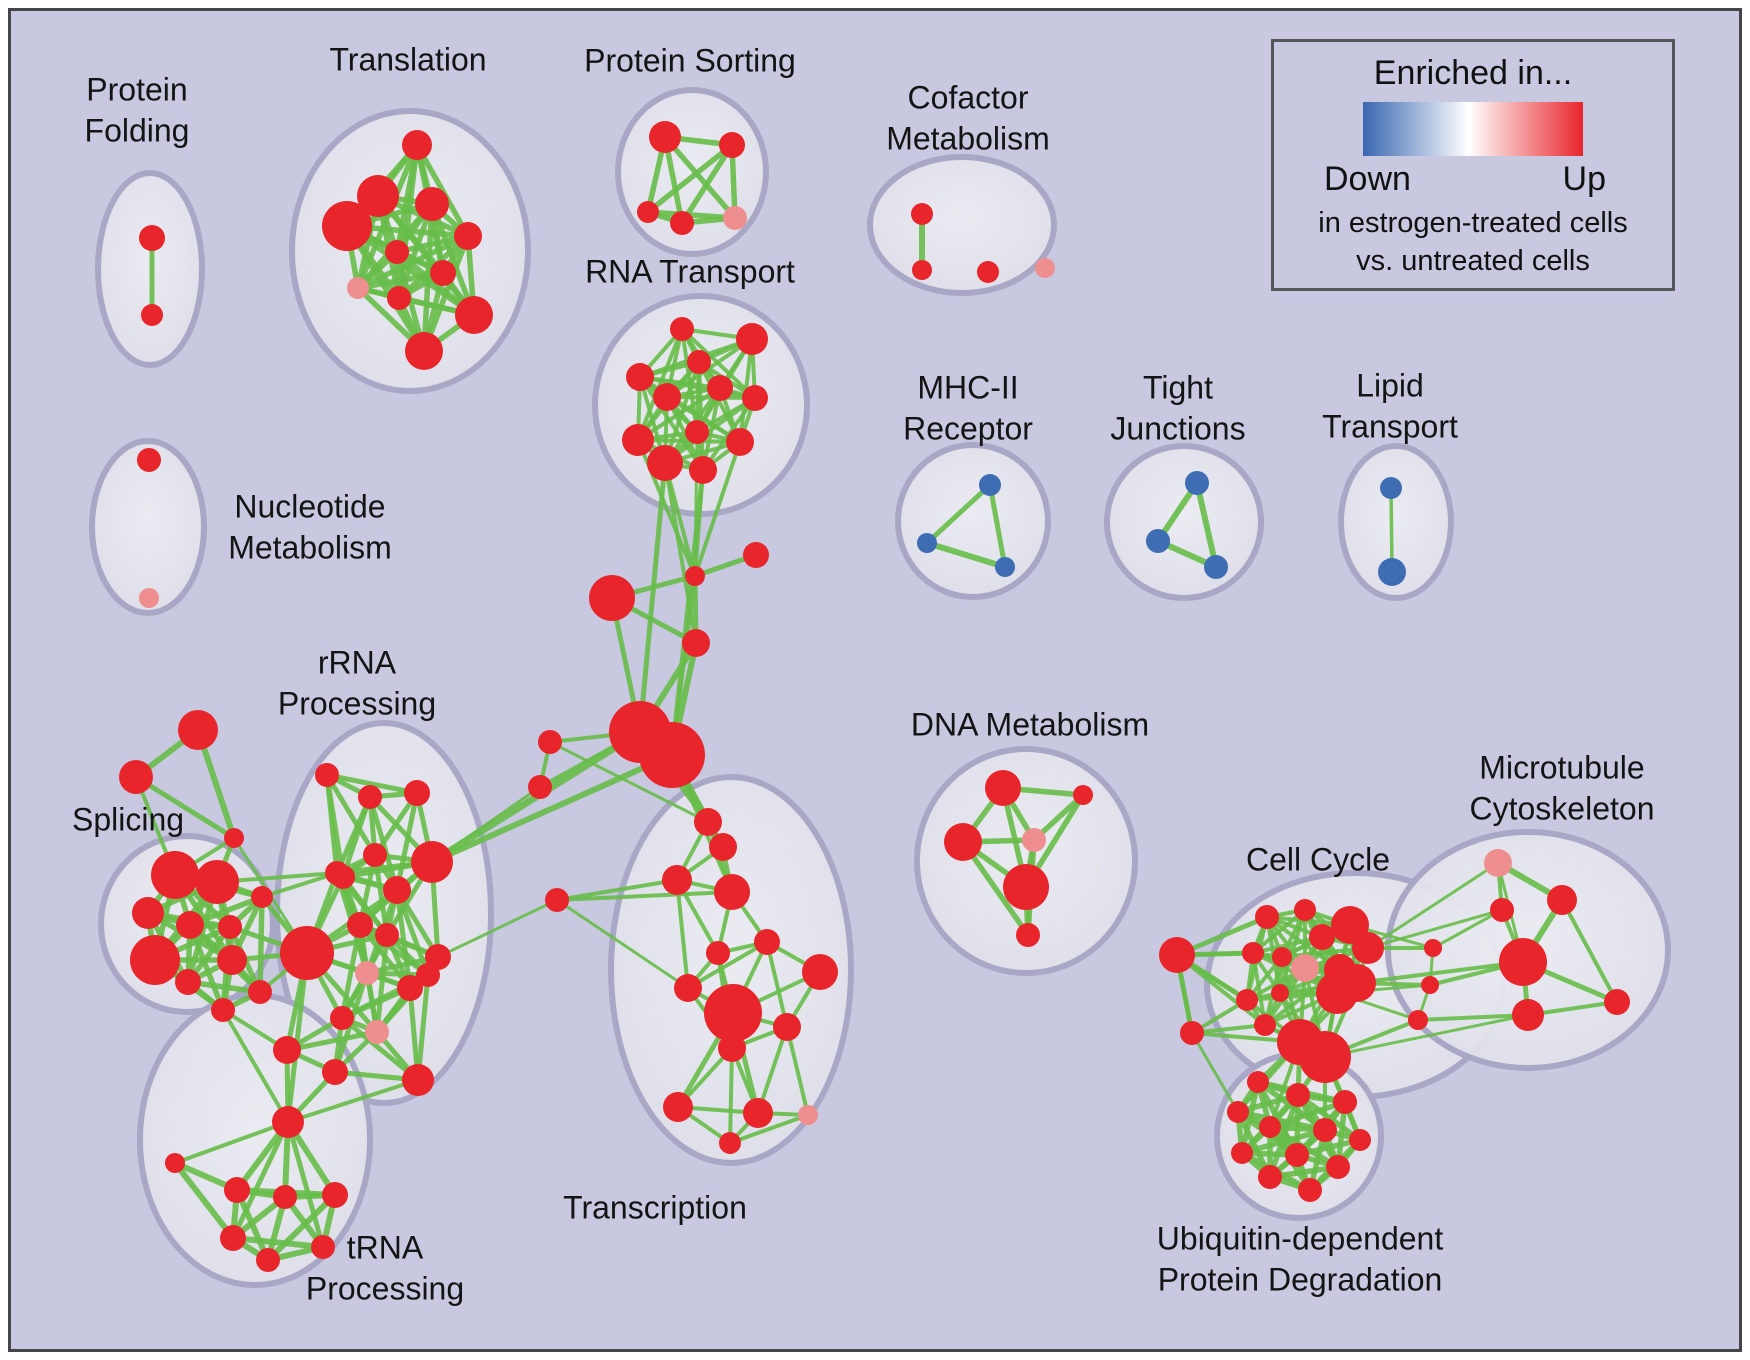  What do you see at coordinates (323, 1247) in the screenshot?
I see `node-tn5` at bounding box center [323, 1247].